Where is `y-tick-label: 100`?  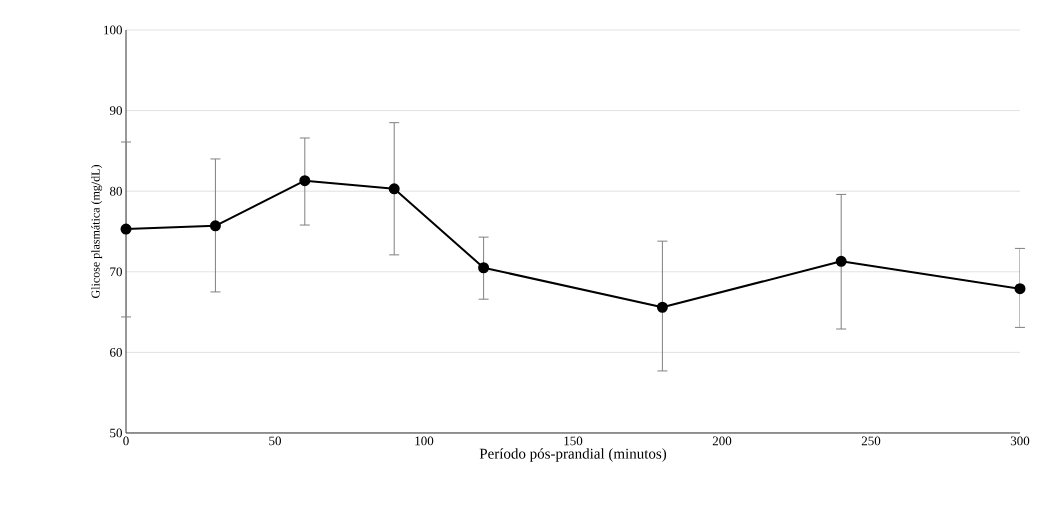
y-tick-label: 100 is located at coordinates (113, 30).